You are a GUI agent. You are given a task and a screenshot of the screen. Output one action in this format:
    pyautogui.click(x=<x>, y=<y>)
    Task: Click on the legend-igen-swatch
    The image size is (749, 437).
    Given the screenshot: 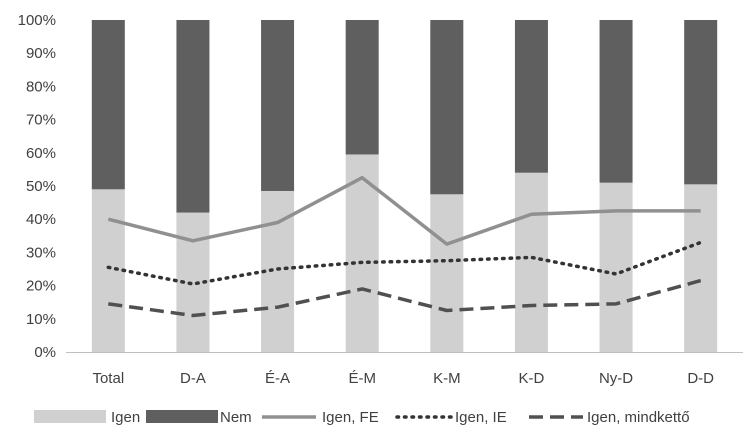 What is the action you would take?
    pyautogui.click(x=70, y=416)
    